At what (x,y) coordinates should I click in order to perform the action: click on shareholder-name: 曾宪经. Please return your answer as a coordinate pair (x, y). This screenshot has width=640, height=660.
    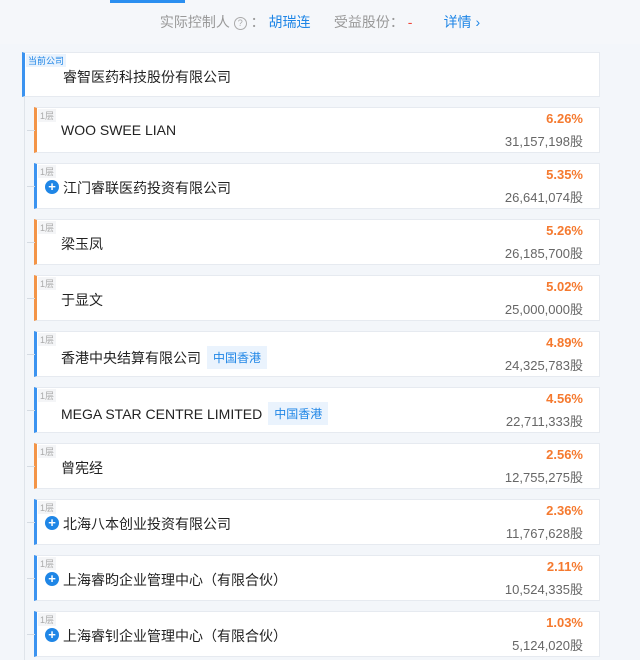
    Looking at the image, I should click on (82, 468).